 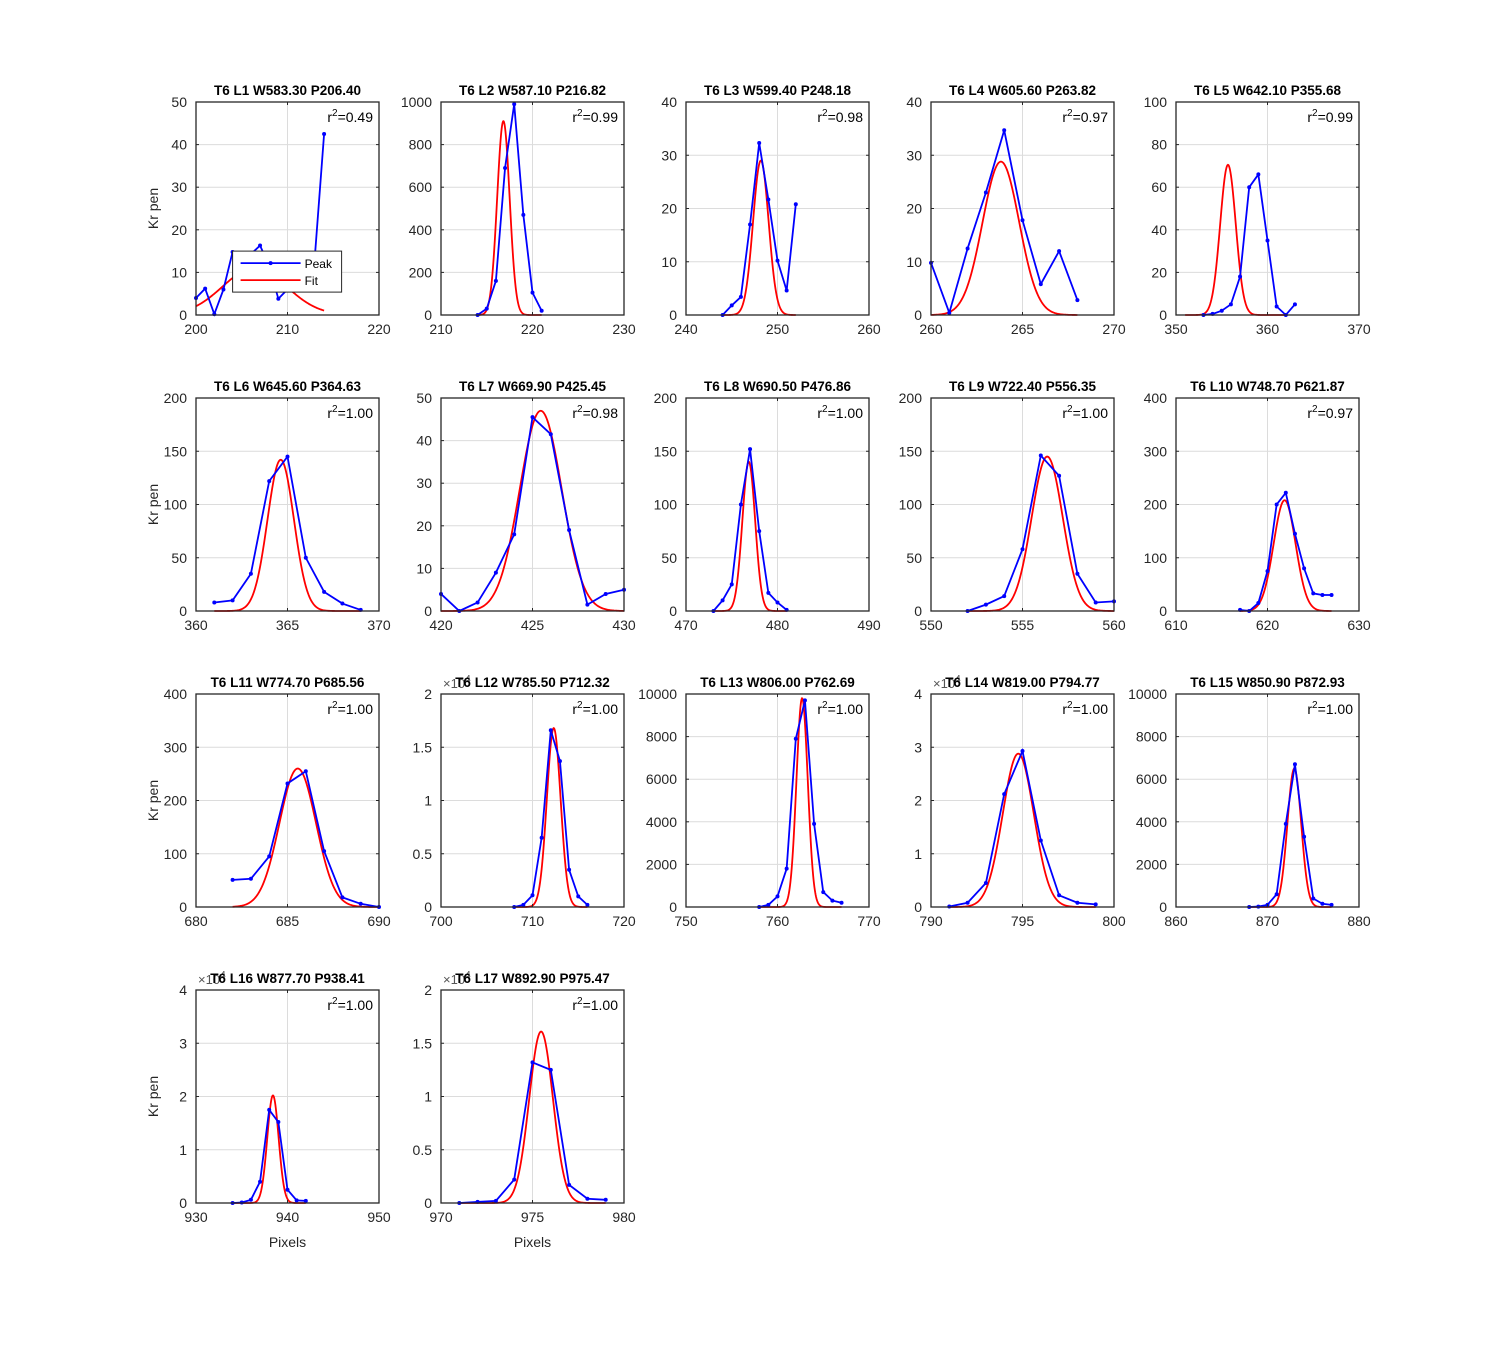 What do you see at coordinates (1023, 921) in the screenshot?
I see `x-tick-label: 795` at bounding box center [1023, 921].